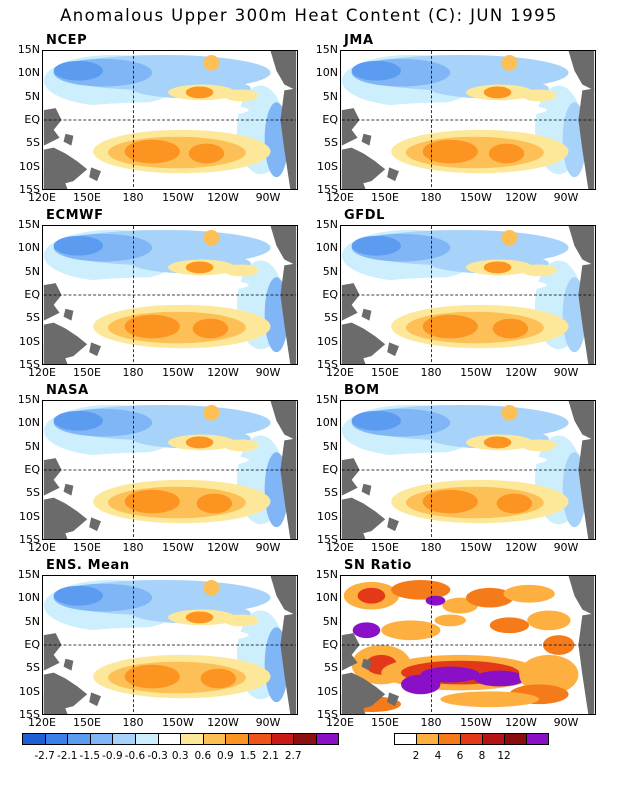  I want to click on panel-title: GFDL, so click(365, 215).